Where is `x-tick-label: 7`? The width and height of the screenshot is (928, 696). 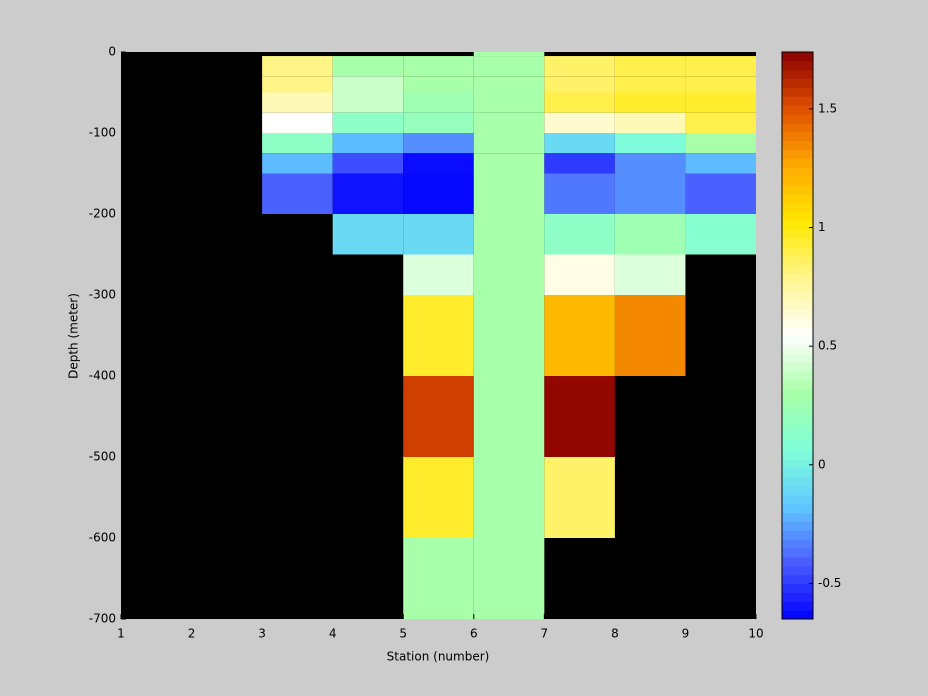
x-tick-label: 7 is located at coordinates (545, 634).